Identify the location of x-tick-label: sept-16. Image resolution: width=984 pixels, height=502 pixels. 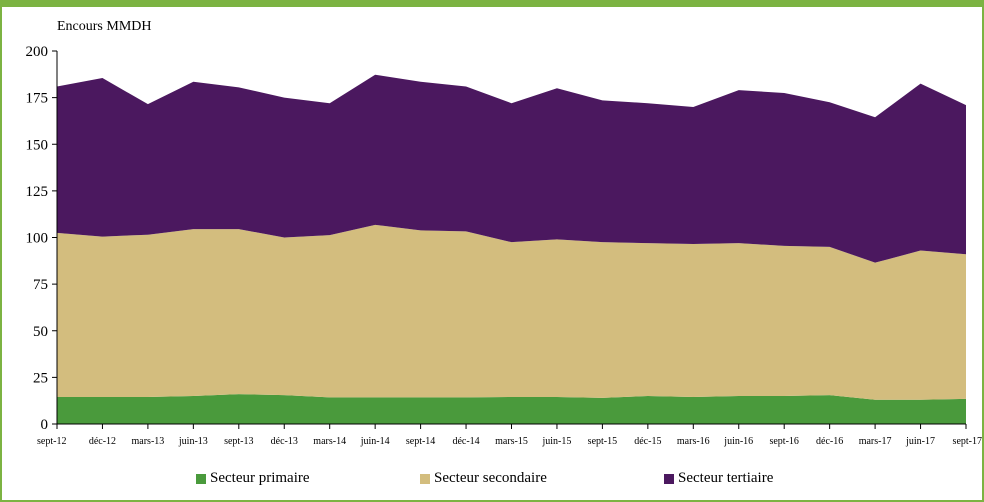
(783, 441).